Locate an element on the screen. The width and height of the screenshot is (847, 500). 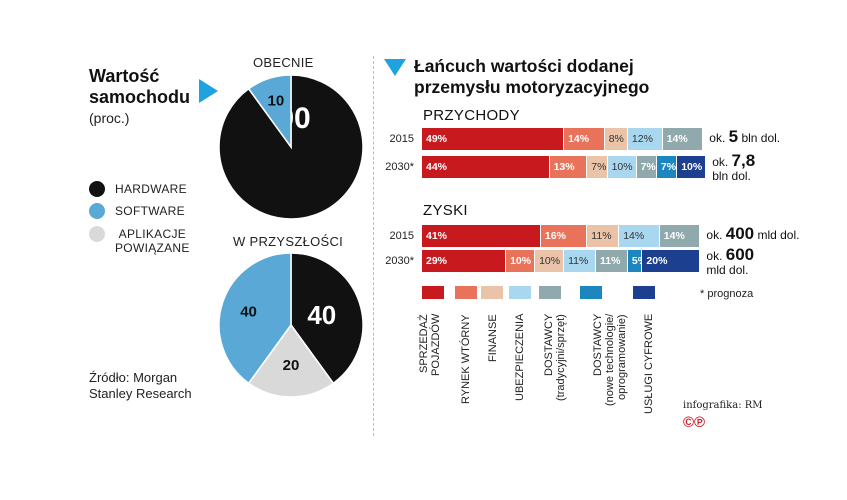
stacked-bar-przychody-2030: 44% 13% 7% 10% 7% 7% 10% is located at coordinates (564, 167).